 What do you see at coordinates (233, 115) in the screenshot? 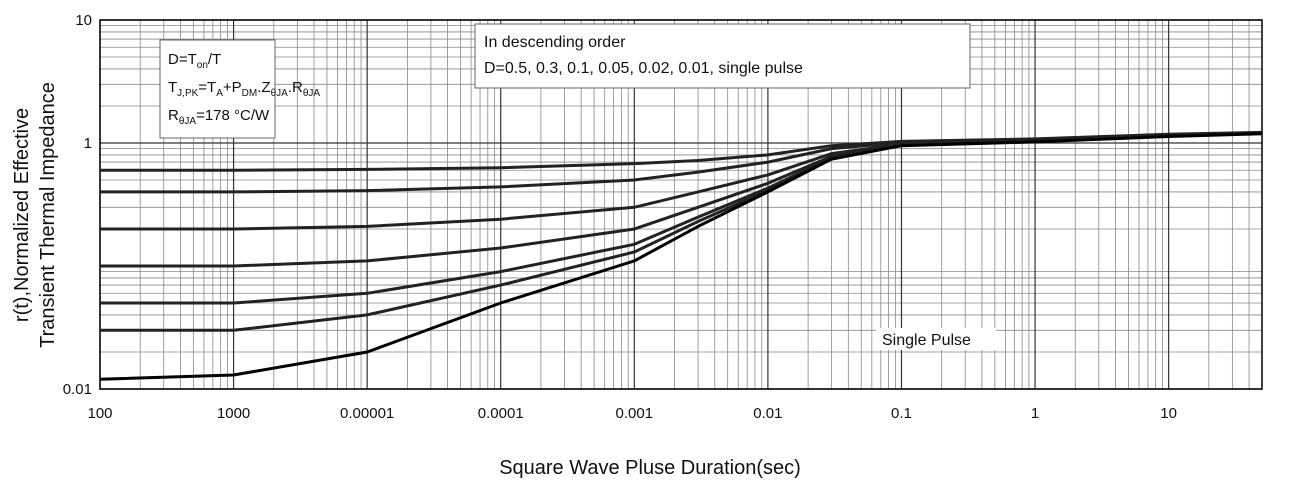
I see `annotation-part: =178 °C/W` at bounding box center [233, 115].